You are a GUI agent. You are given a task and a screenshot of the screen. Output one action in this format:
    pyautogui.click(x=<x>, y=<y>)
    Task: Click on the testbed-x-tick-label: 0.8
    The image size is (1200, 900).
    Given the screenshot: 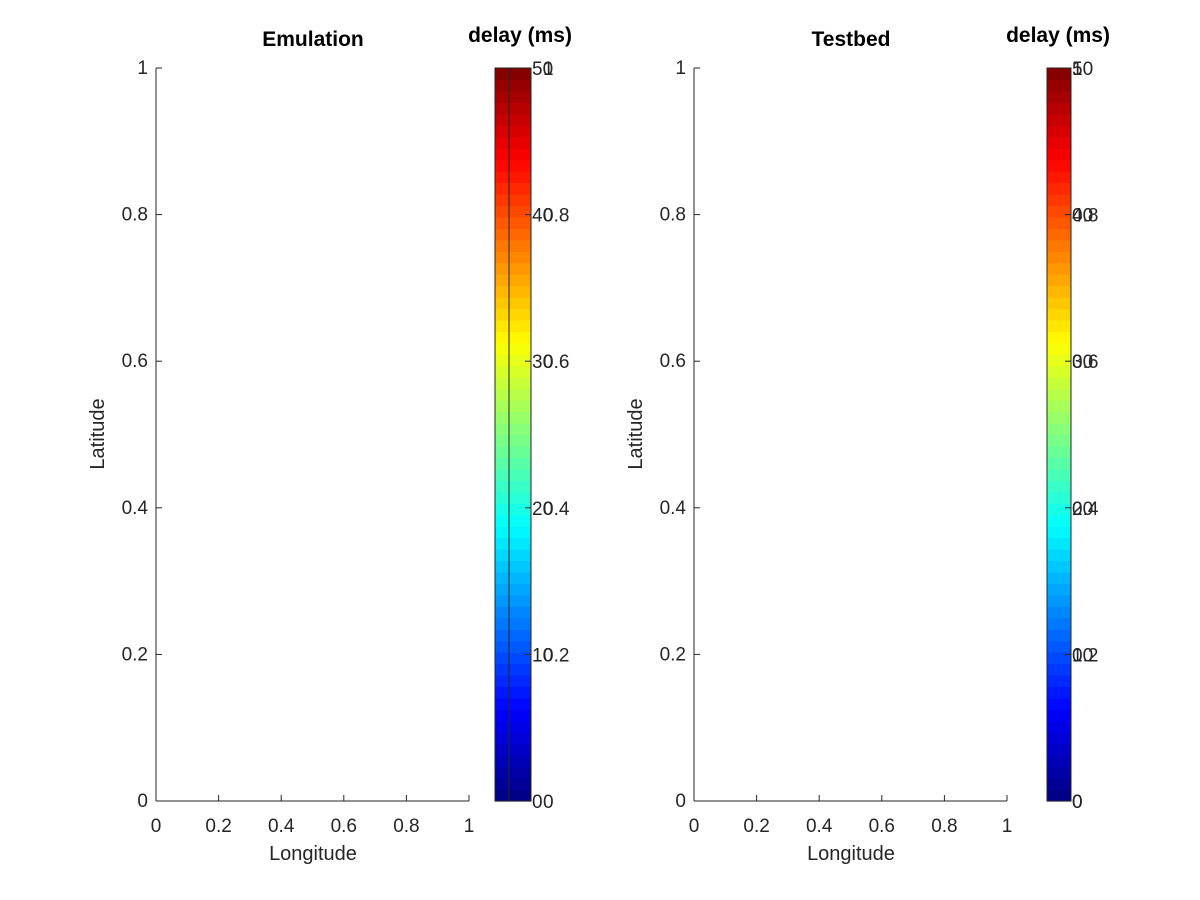 What is the action you would take?
    pyautogui.click(x=944, y=826)
    